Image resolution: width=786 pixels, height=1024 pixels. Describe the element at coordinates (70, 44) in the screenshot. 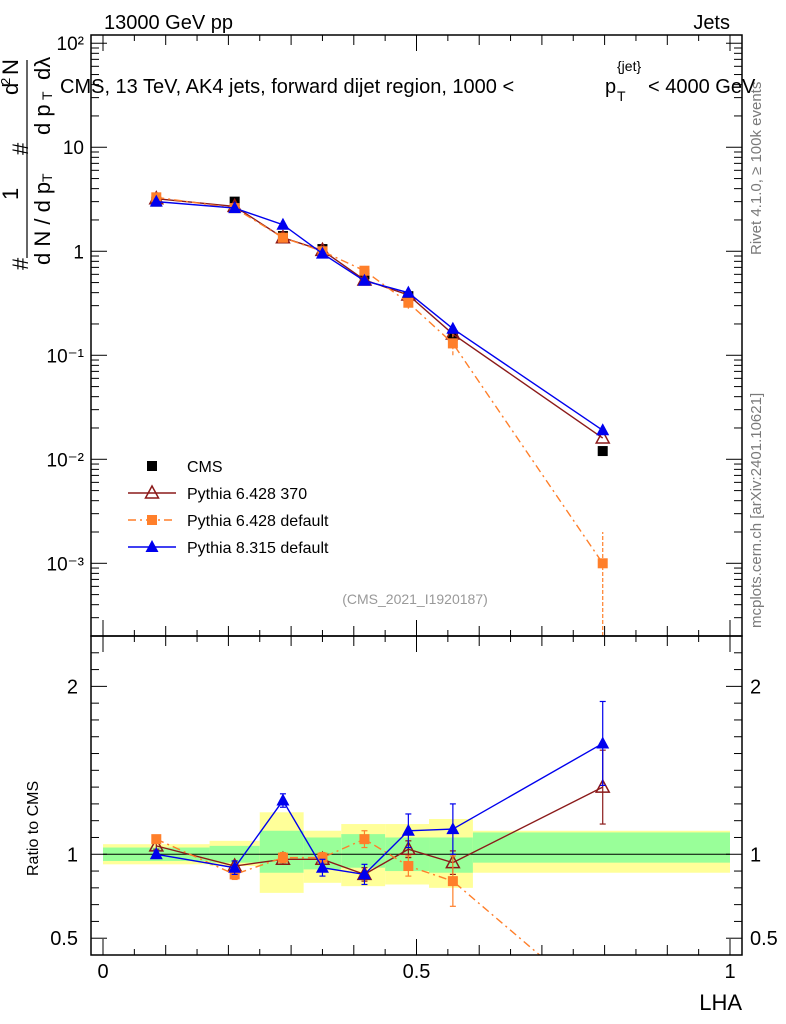

I see `y-tick-label: 10²` at that location.